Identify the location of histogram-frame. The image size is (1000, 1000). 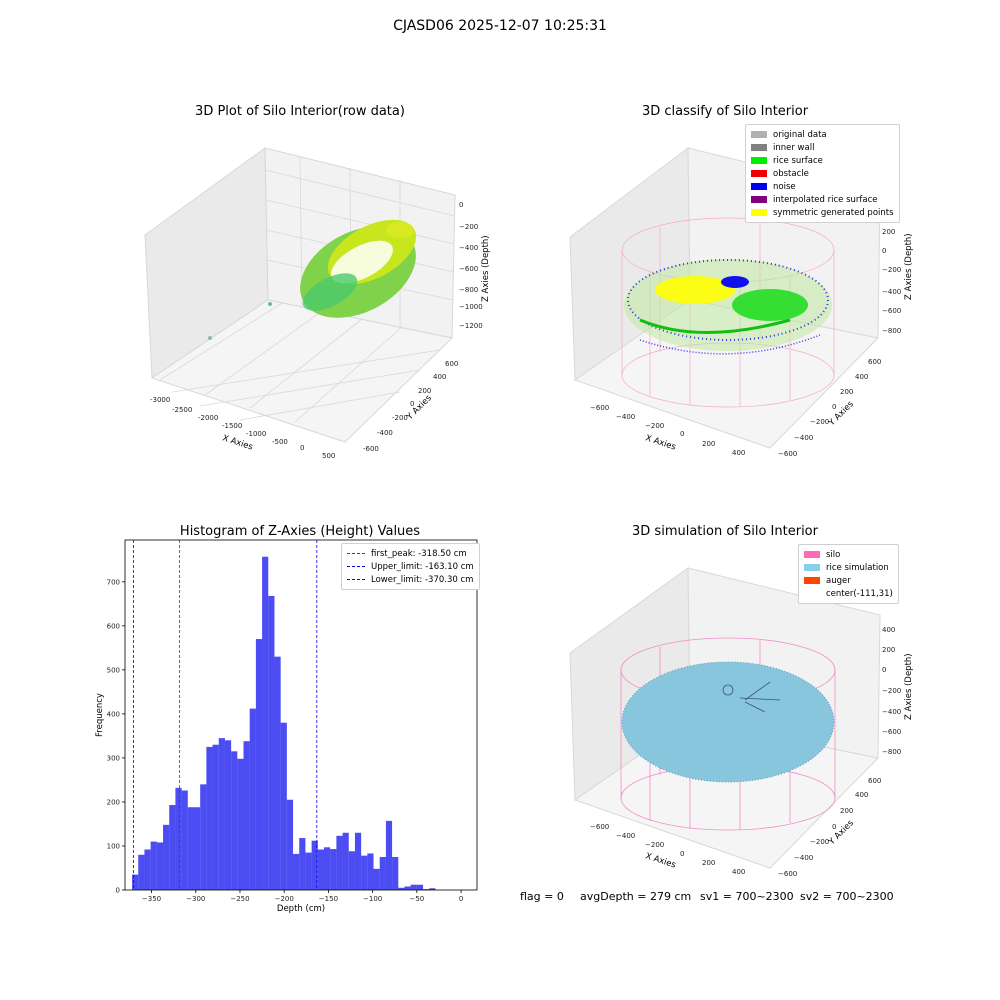
(301, 715).